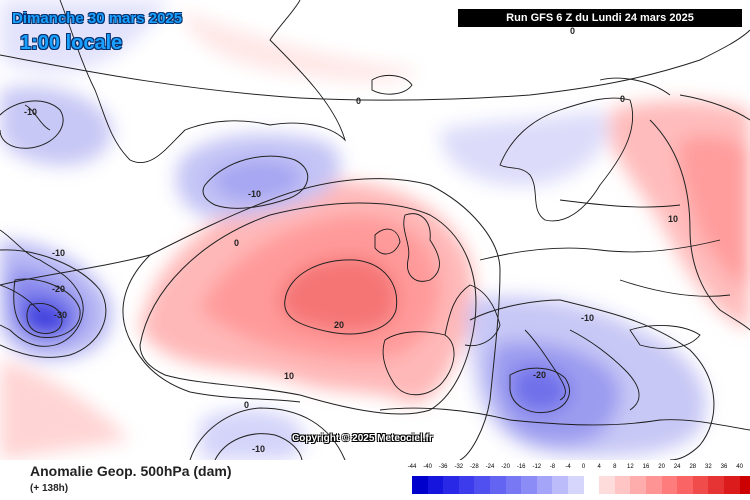 The image size is (750, 500). I want to click on label-minus10-canada: -10, so click(58, 253).